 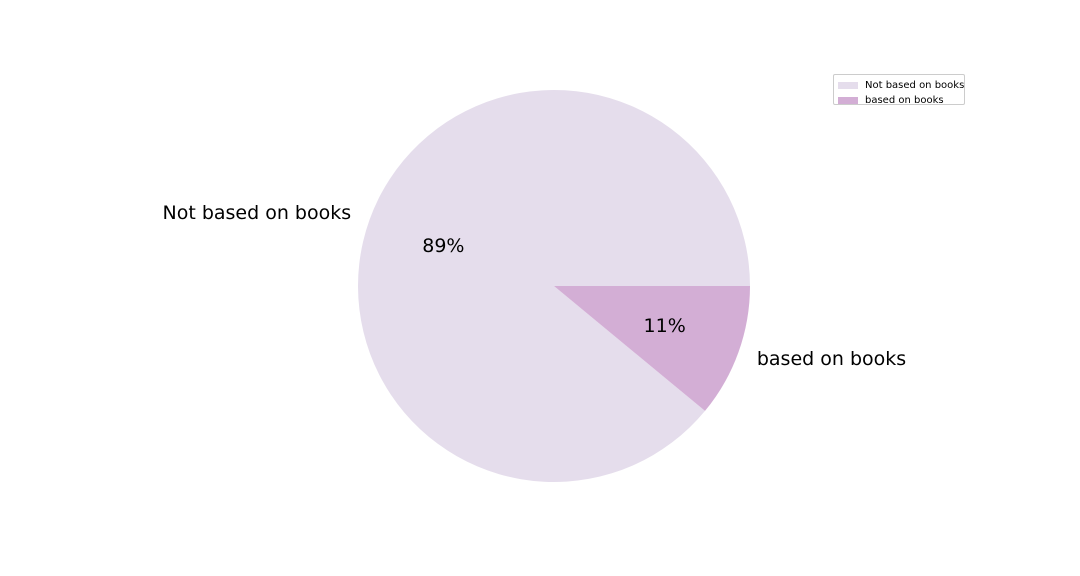 I want to click on legend-label-based-on-books: based on books, so click(x=904, y=100).